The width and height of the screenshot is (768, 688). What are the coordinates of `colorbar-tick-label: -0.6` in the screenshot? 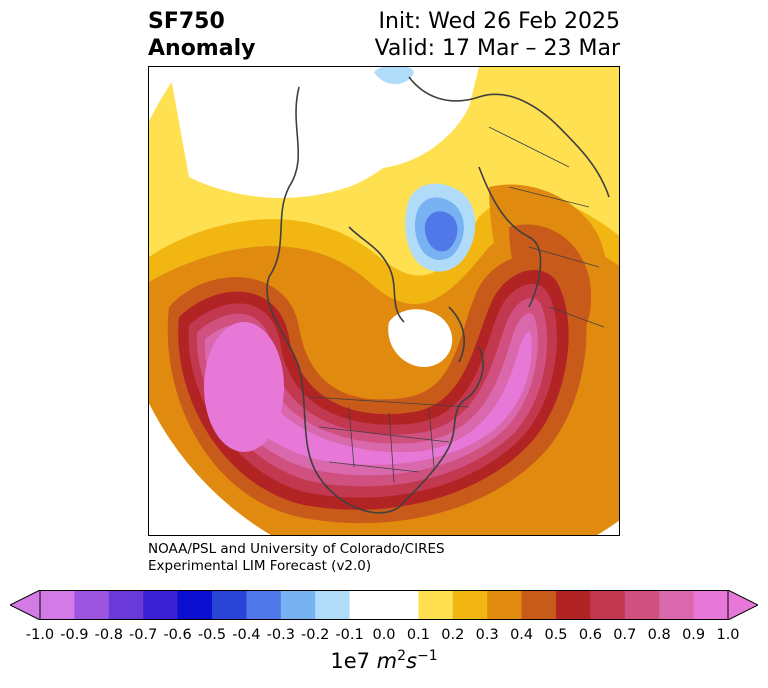 It's located at (177, 635).